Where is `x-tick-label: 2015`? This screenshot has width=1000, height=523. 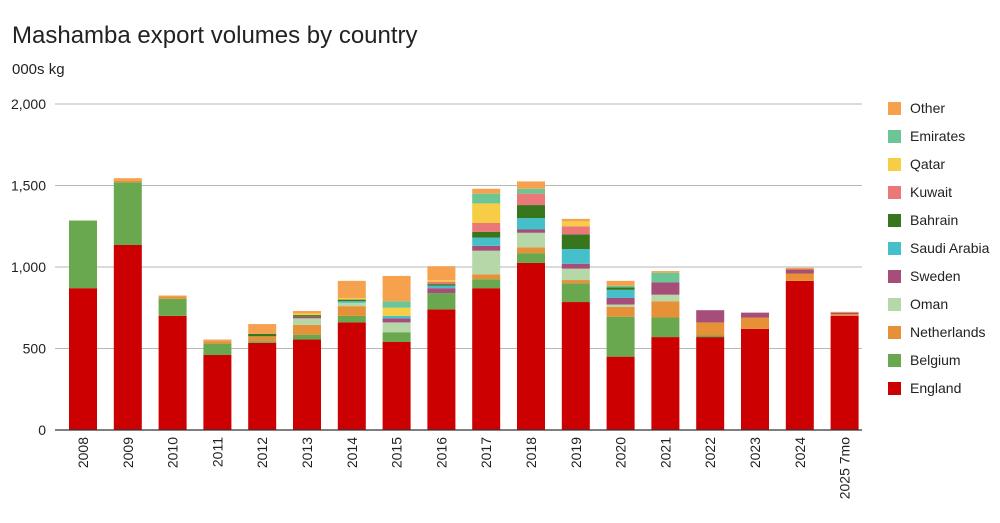
x-tick-label: 2015 is located at coordinates (397, 452).